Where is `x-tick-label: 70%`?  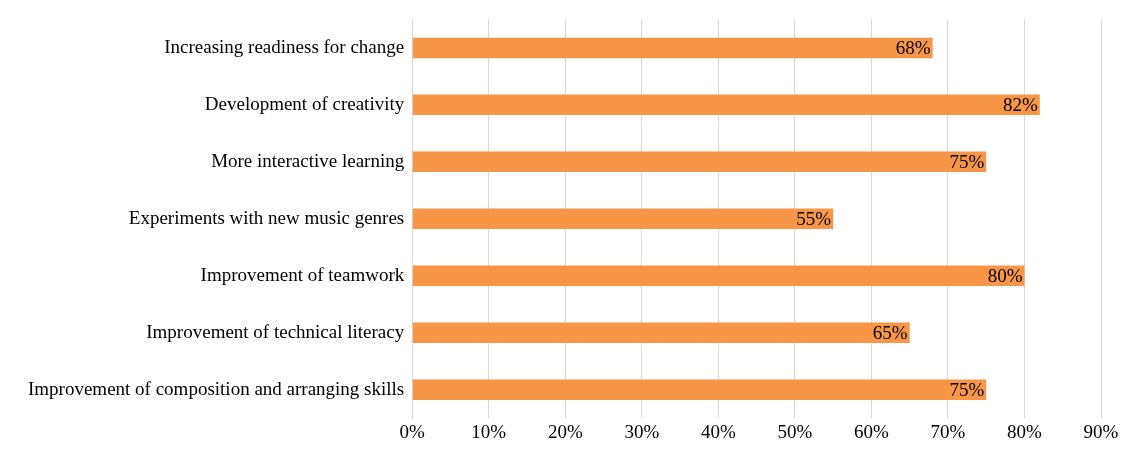 x-tick-label: 70% is located at coordinates (948, 431).